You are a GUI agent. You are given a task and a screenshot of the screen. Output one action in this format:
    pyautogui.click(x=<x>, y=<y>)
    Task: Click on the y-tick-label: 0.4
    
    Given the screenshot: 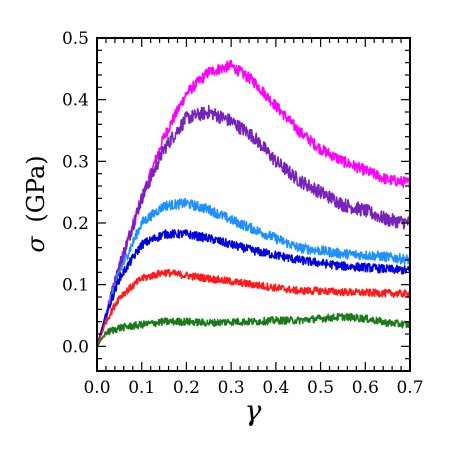 What is the action you would take?
    pyautogui.click(x=75, y=101)
    